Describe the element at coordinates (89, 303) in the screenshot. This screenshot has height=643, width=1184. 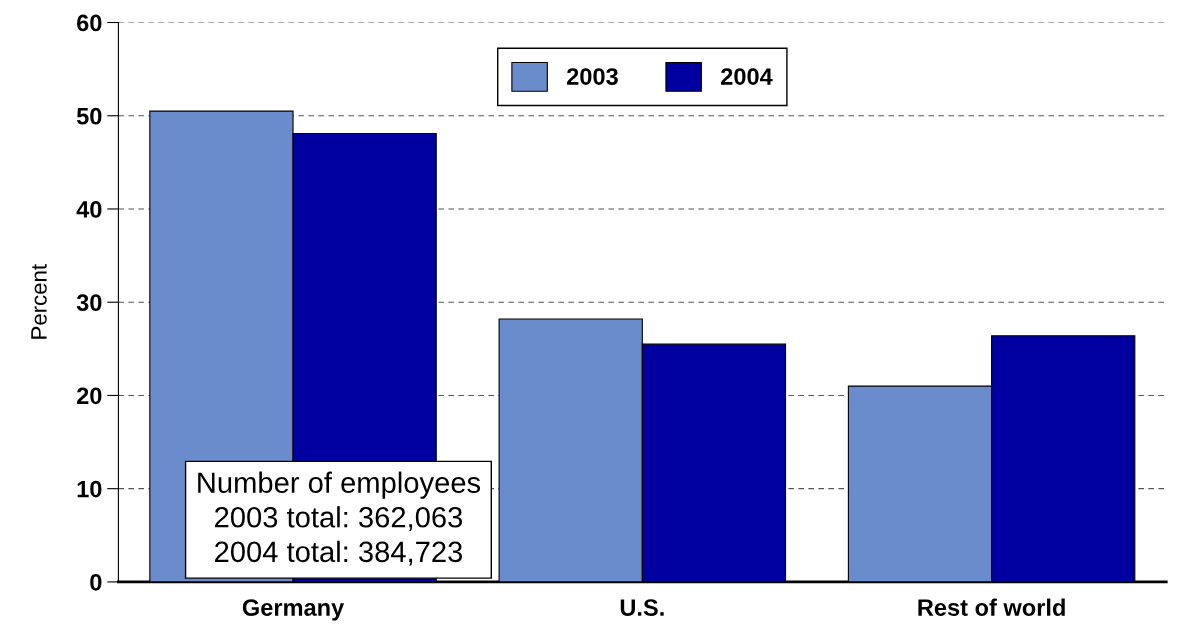
I see `y-tick-label: 30` at that location.